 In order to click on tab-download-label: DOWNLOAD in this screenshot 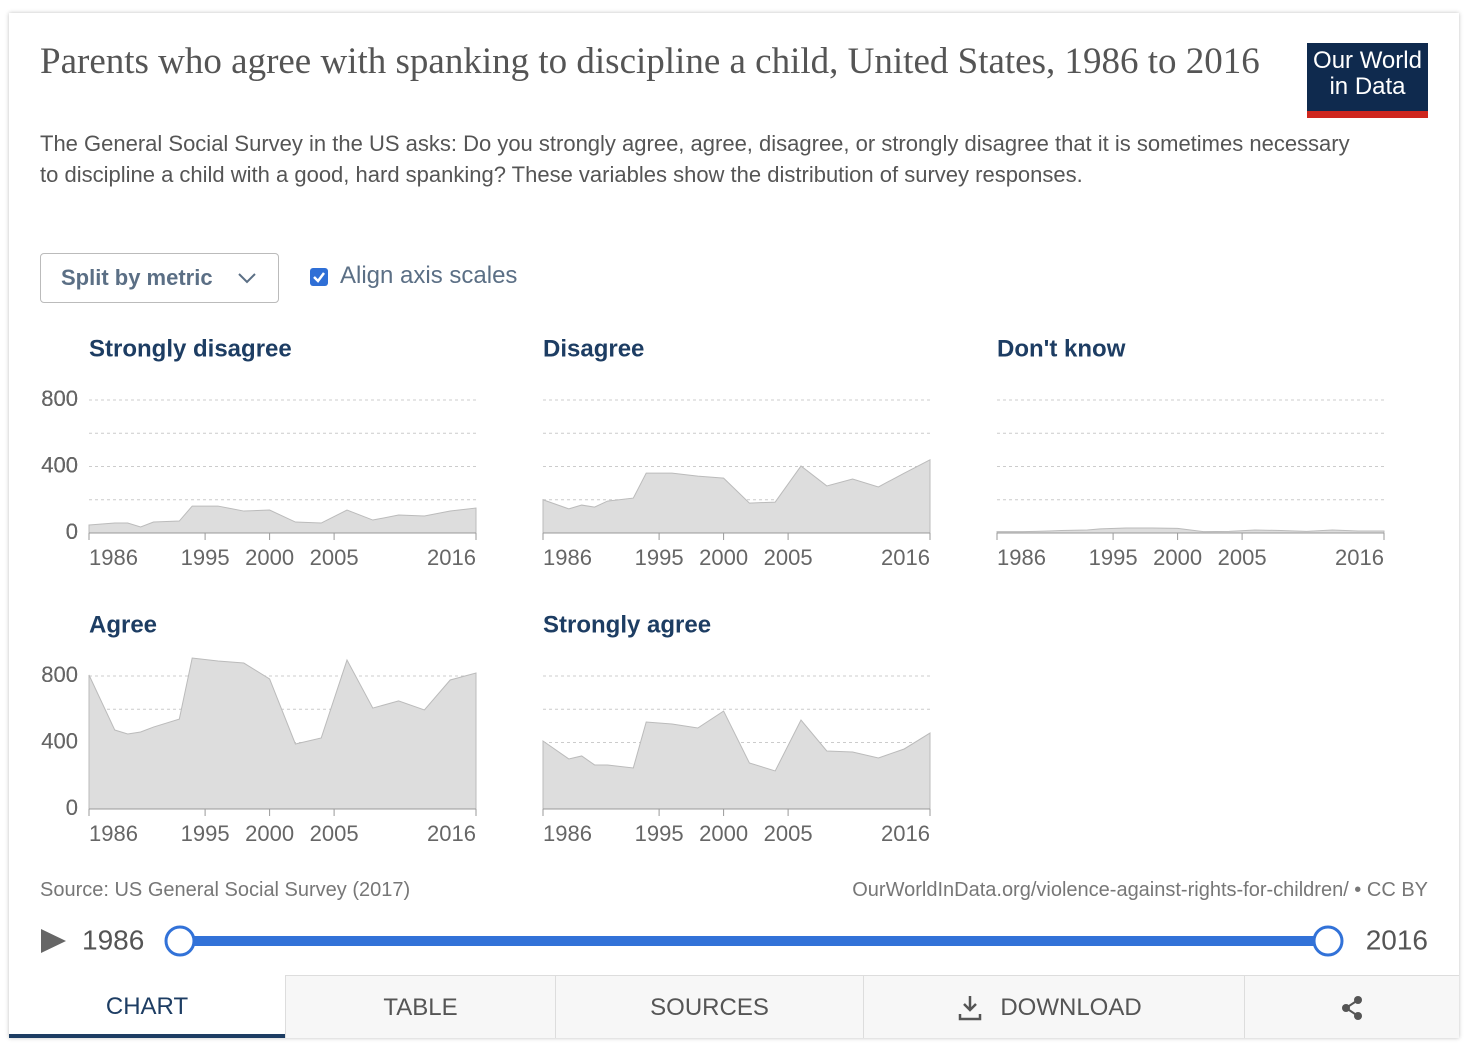, I will do `click(1071, 1007)`.